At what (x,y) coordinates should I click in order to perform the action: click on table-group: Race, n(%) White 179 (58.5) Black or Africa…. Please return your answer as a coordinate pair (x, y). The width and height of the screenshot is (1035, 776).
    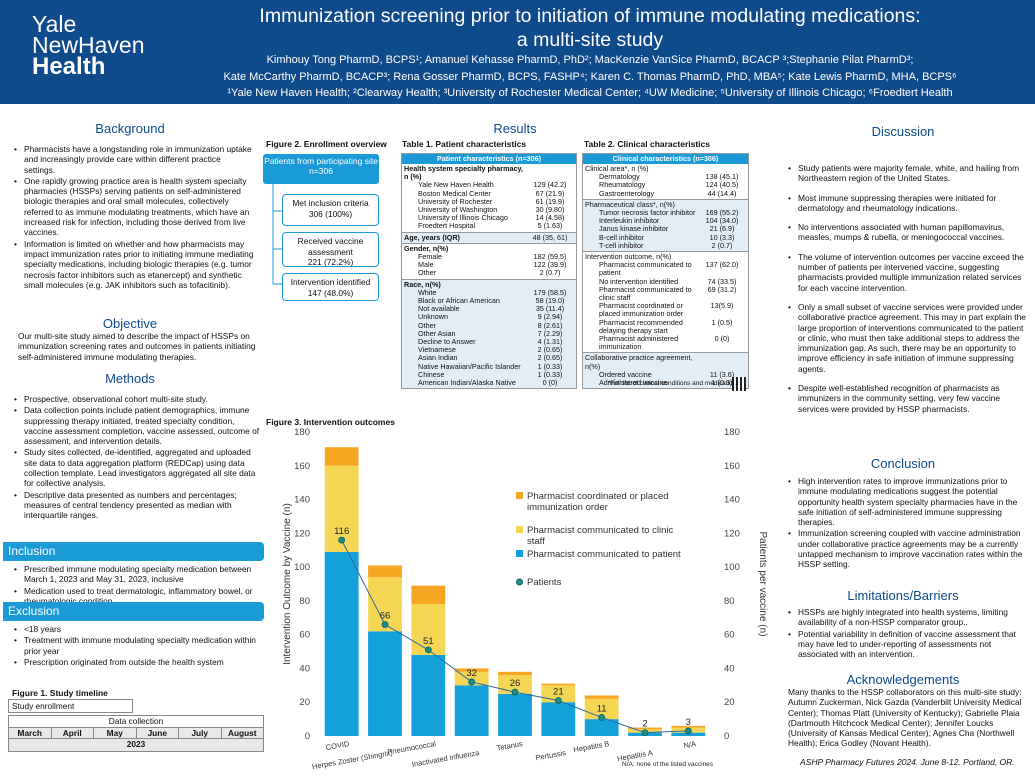
    Looking at the image, I should click on (489, 333).